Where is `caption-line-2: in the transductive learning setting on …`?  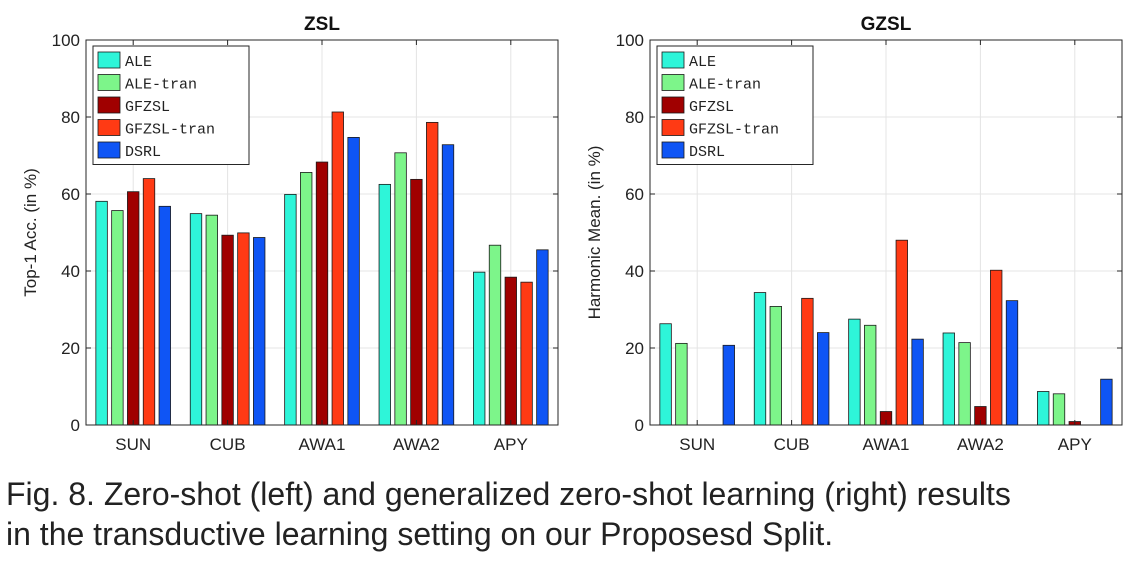
caption-line-2: in the transductive learning setting on … is located at coordinates (420, 534).